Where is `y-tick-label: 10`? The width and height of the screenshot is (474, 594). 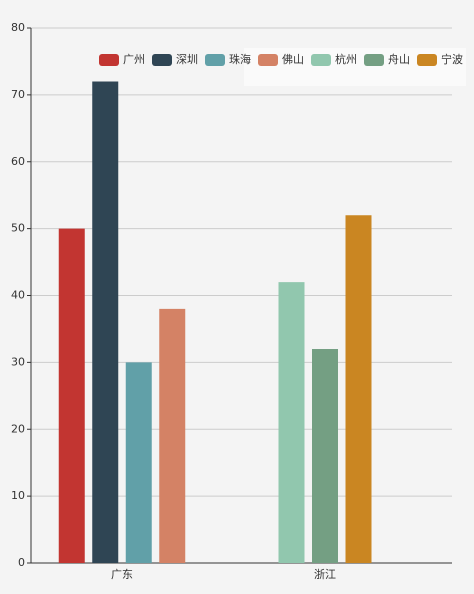 y-tick-label: 10 is located at coordinates (18, 495).